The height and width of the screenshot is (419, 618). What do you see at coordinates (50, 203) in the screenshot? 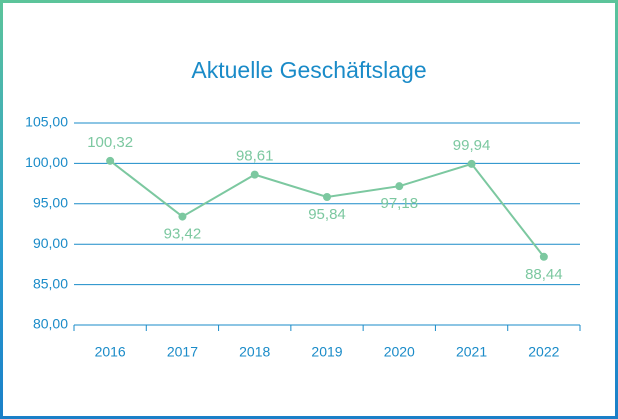
I see `y-tick-label: 95,00` at bounding box center [50, 203].